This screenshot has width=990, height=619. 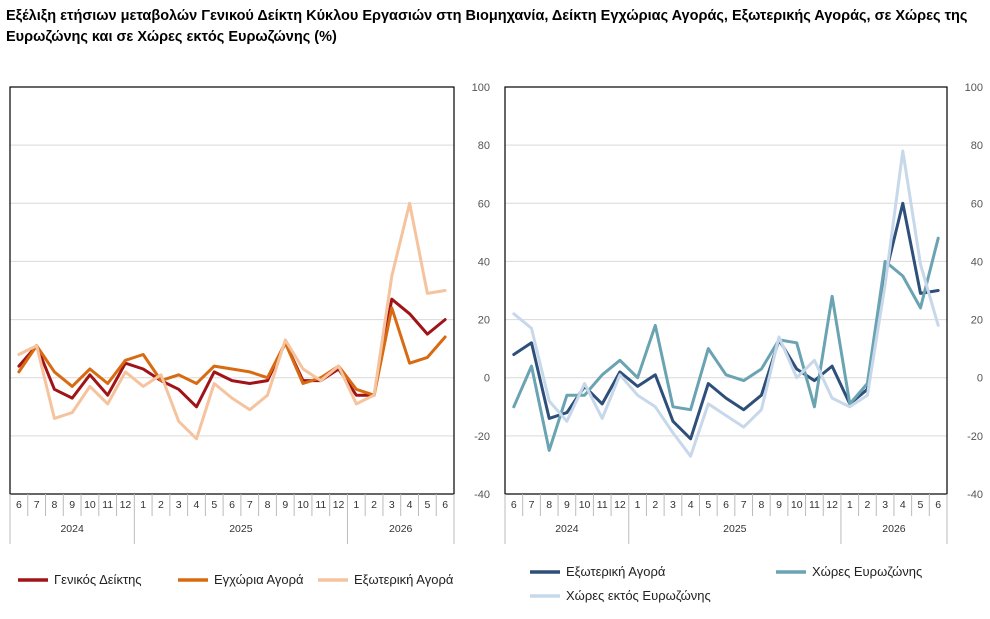 I want to click on legend-label: Χώρες εκτός Ευρωζώνης, so click(x=638, y=595).